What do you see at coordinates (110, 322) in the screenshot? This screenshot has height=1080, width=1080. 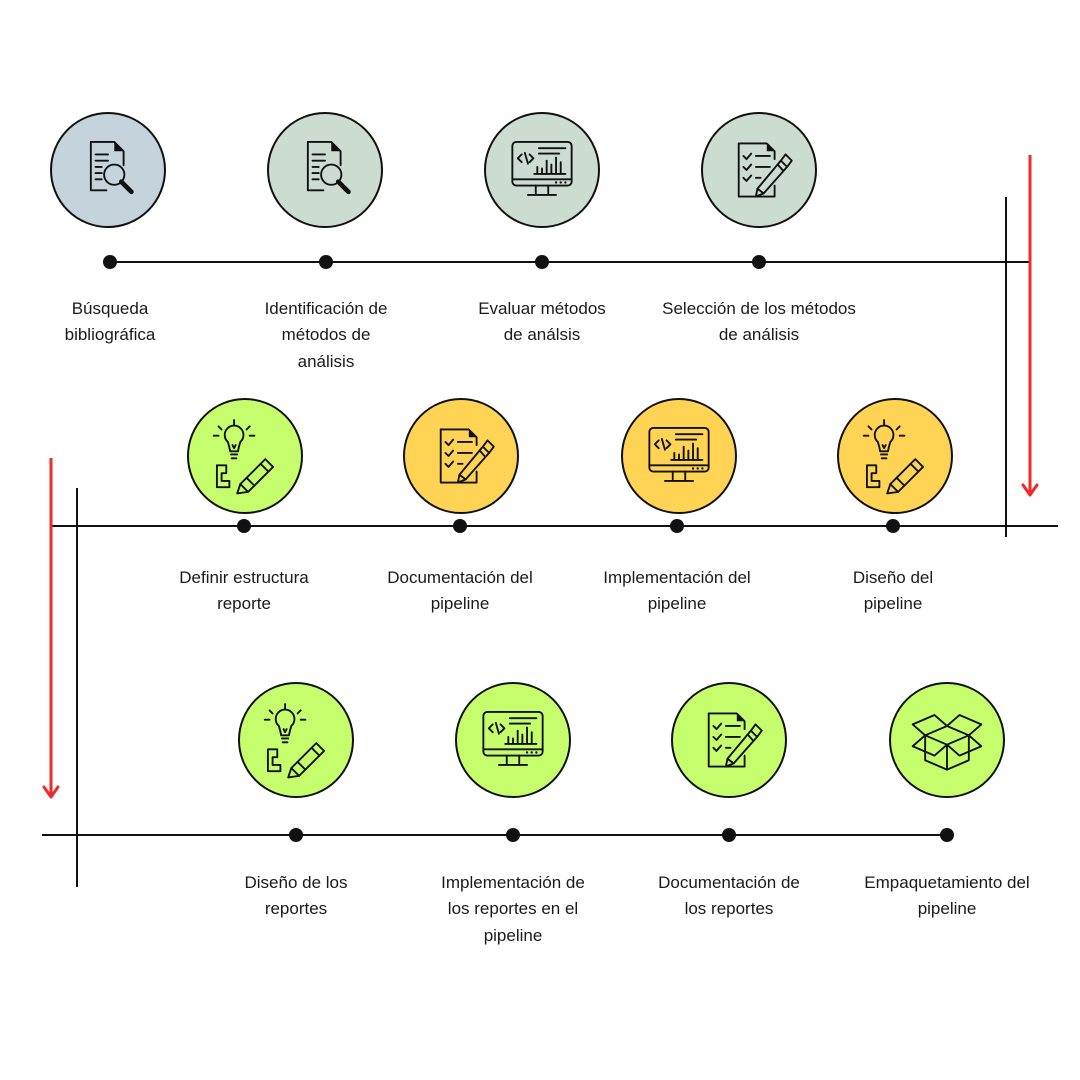 I see `step-label: Búsqueda bibliográfica` at bounding box center [110, 322].